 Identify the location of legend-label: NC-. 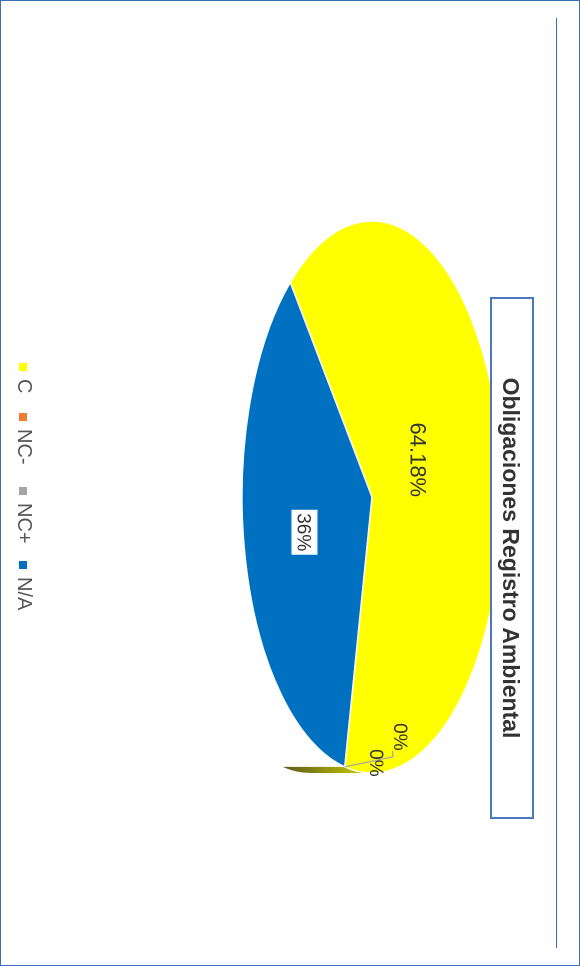
(24, 447).